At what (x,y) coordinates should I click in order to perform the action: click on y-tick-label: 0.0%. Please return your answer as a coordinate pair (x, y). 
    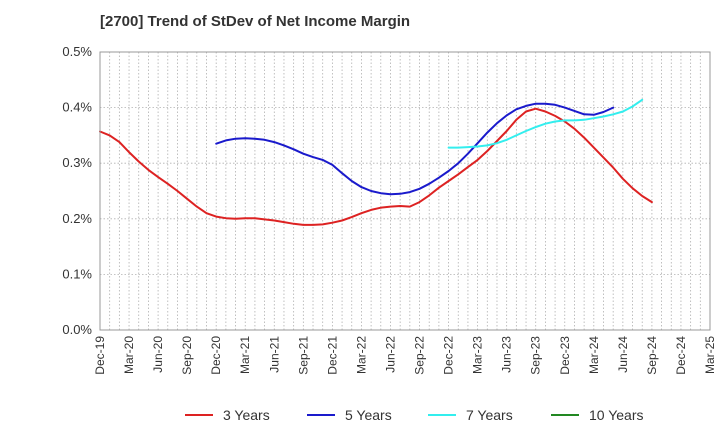
    Looking at the image, I should click on (77, 329).